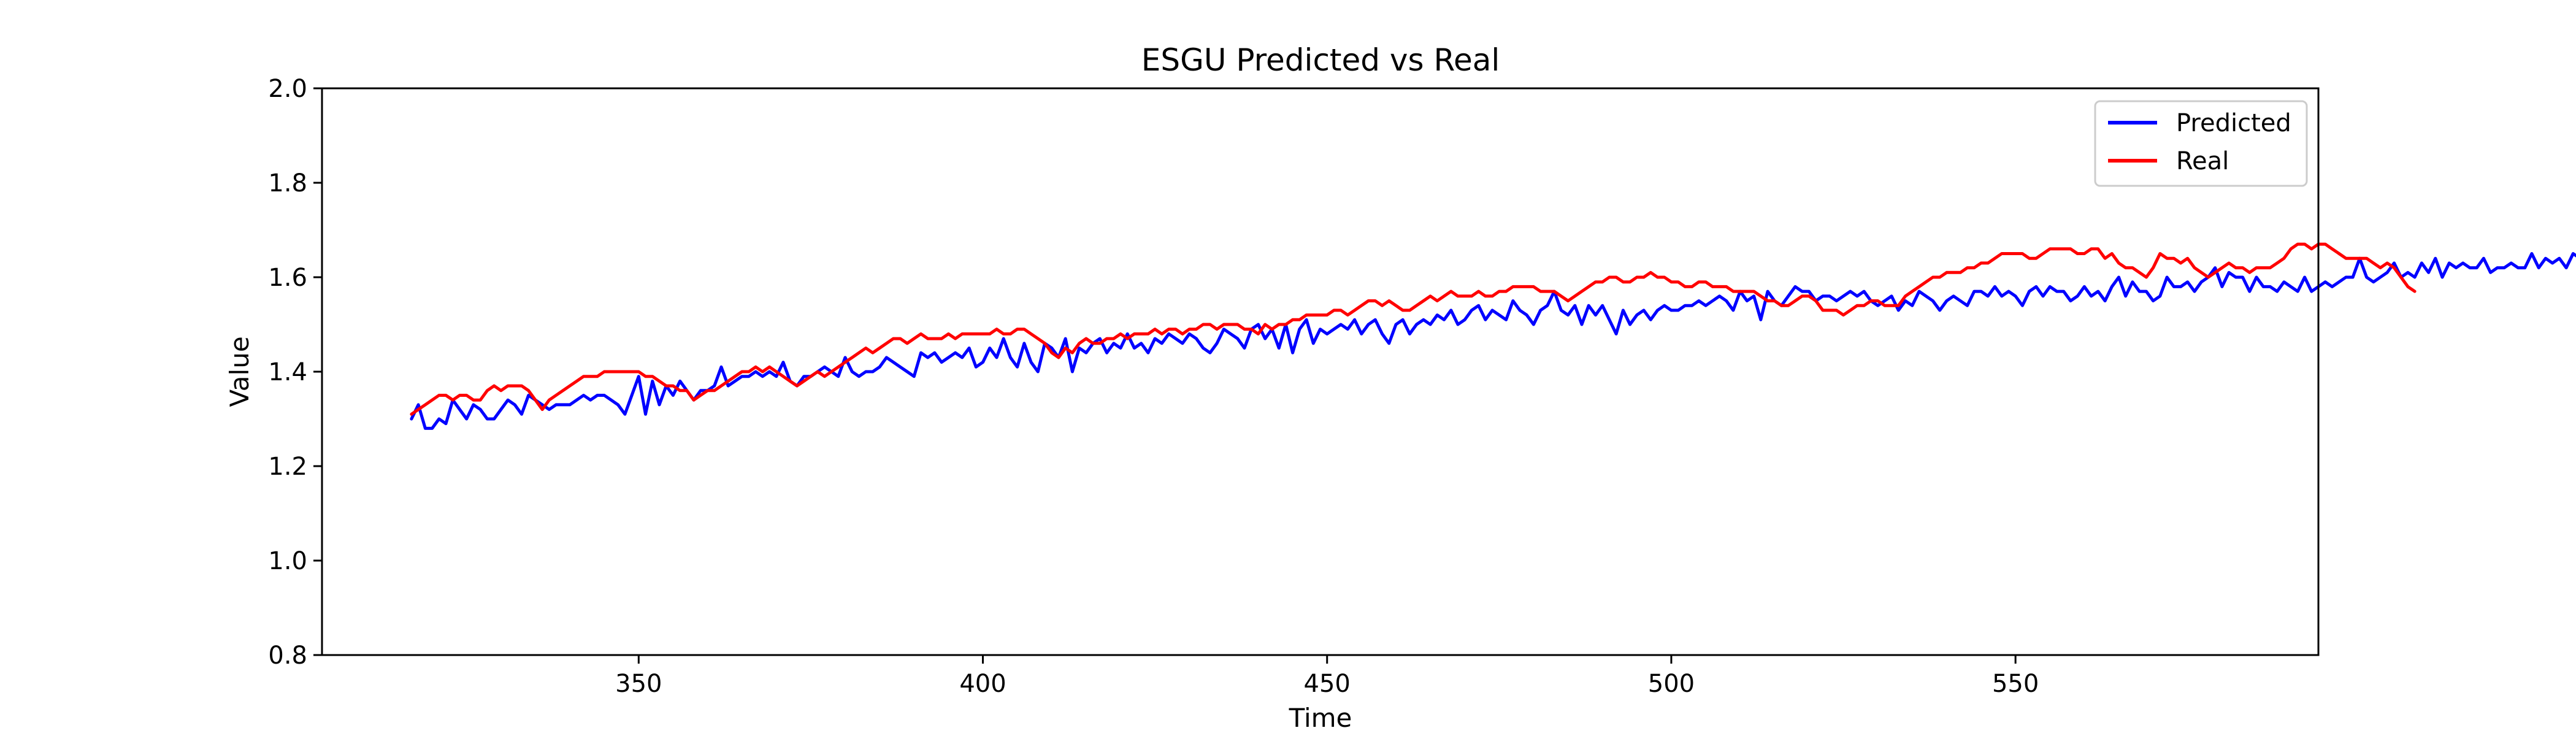 The image size is (2576, 736). Describe the element at coordinates (2015, 684) in the screenshot. I see `x-tick-label: 550` at that location.